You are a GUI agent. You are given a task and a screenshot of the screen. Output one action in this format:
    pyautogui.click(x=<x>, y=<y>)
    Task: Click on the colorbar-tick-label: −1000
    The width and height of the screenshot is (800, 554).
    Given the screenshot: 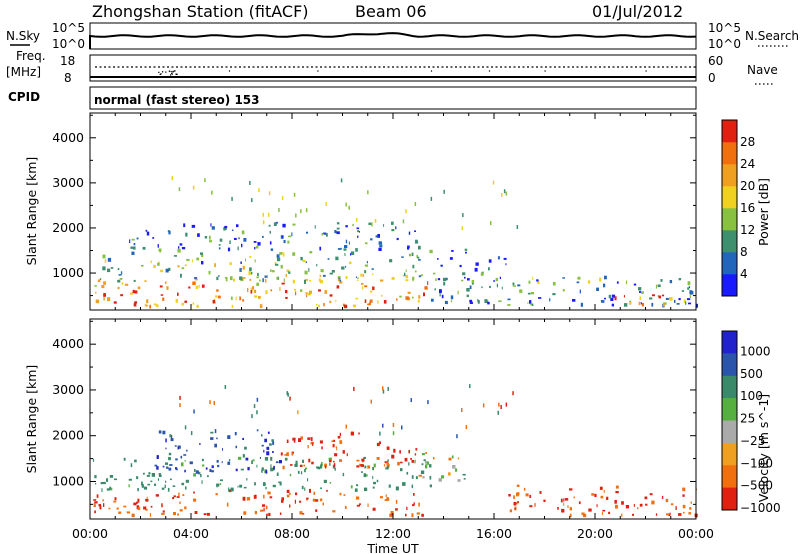 What is the action you would take?
    pyautogui.click(x=760, y=508)
    